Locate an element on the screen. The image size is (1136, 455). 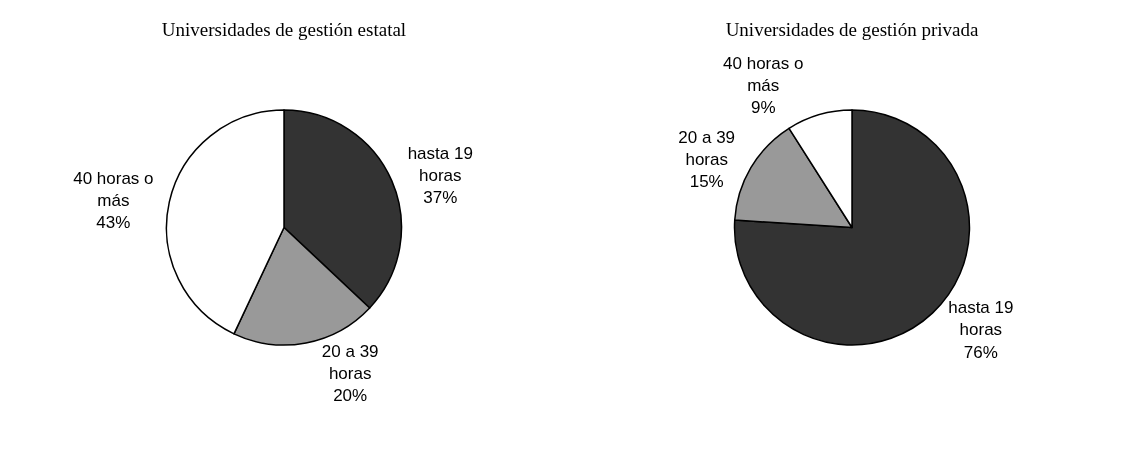
data-label: 76% is located at coordinates (980, 352).